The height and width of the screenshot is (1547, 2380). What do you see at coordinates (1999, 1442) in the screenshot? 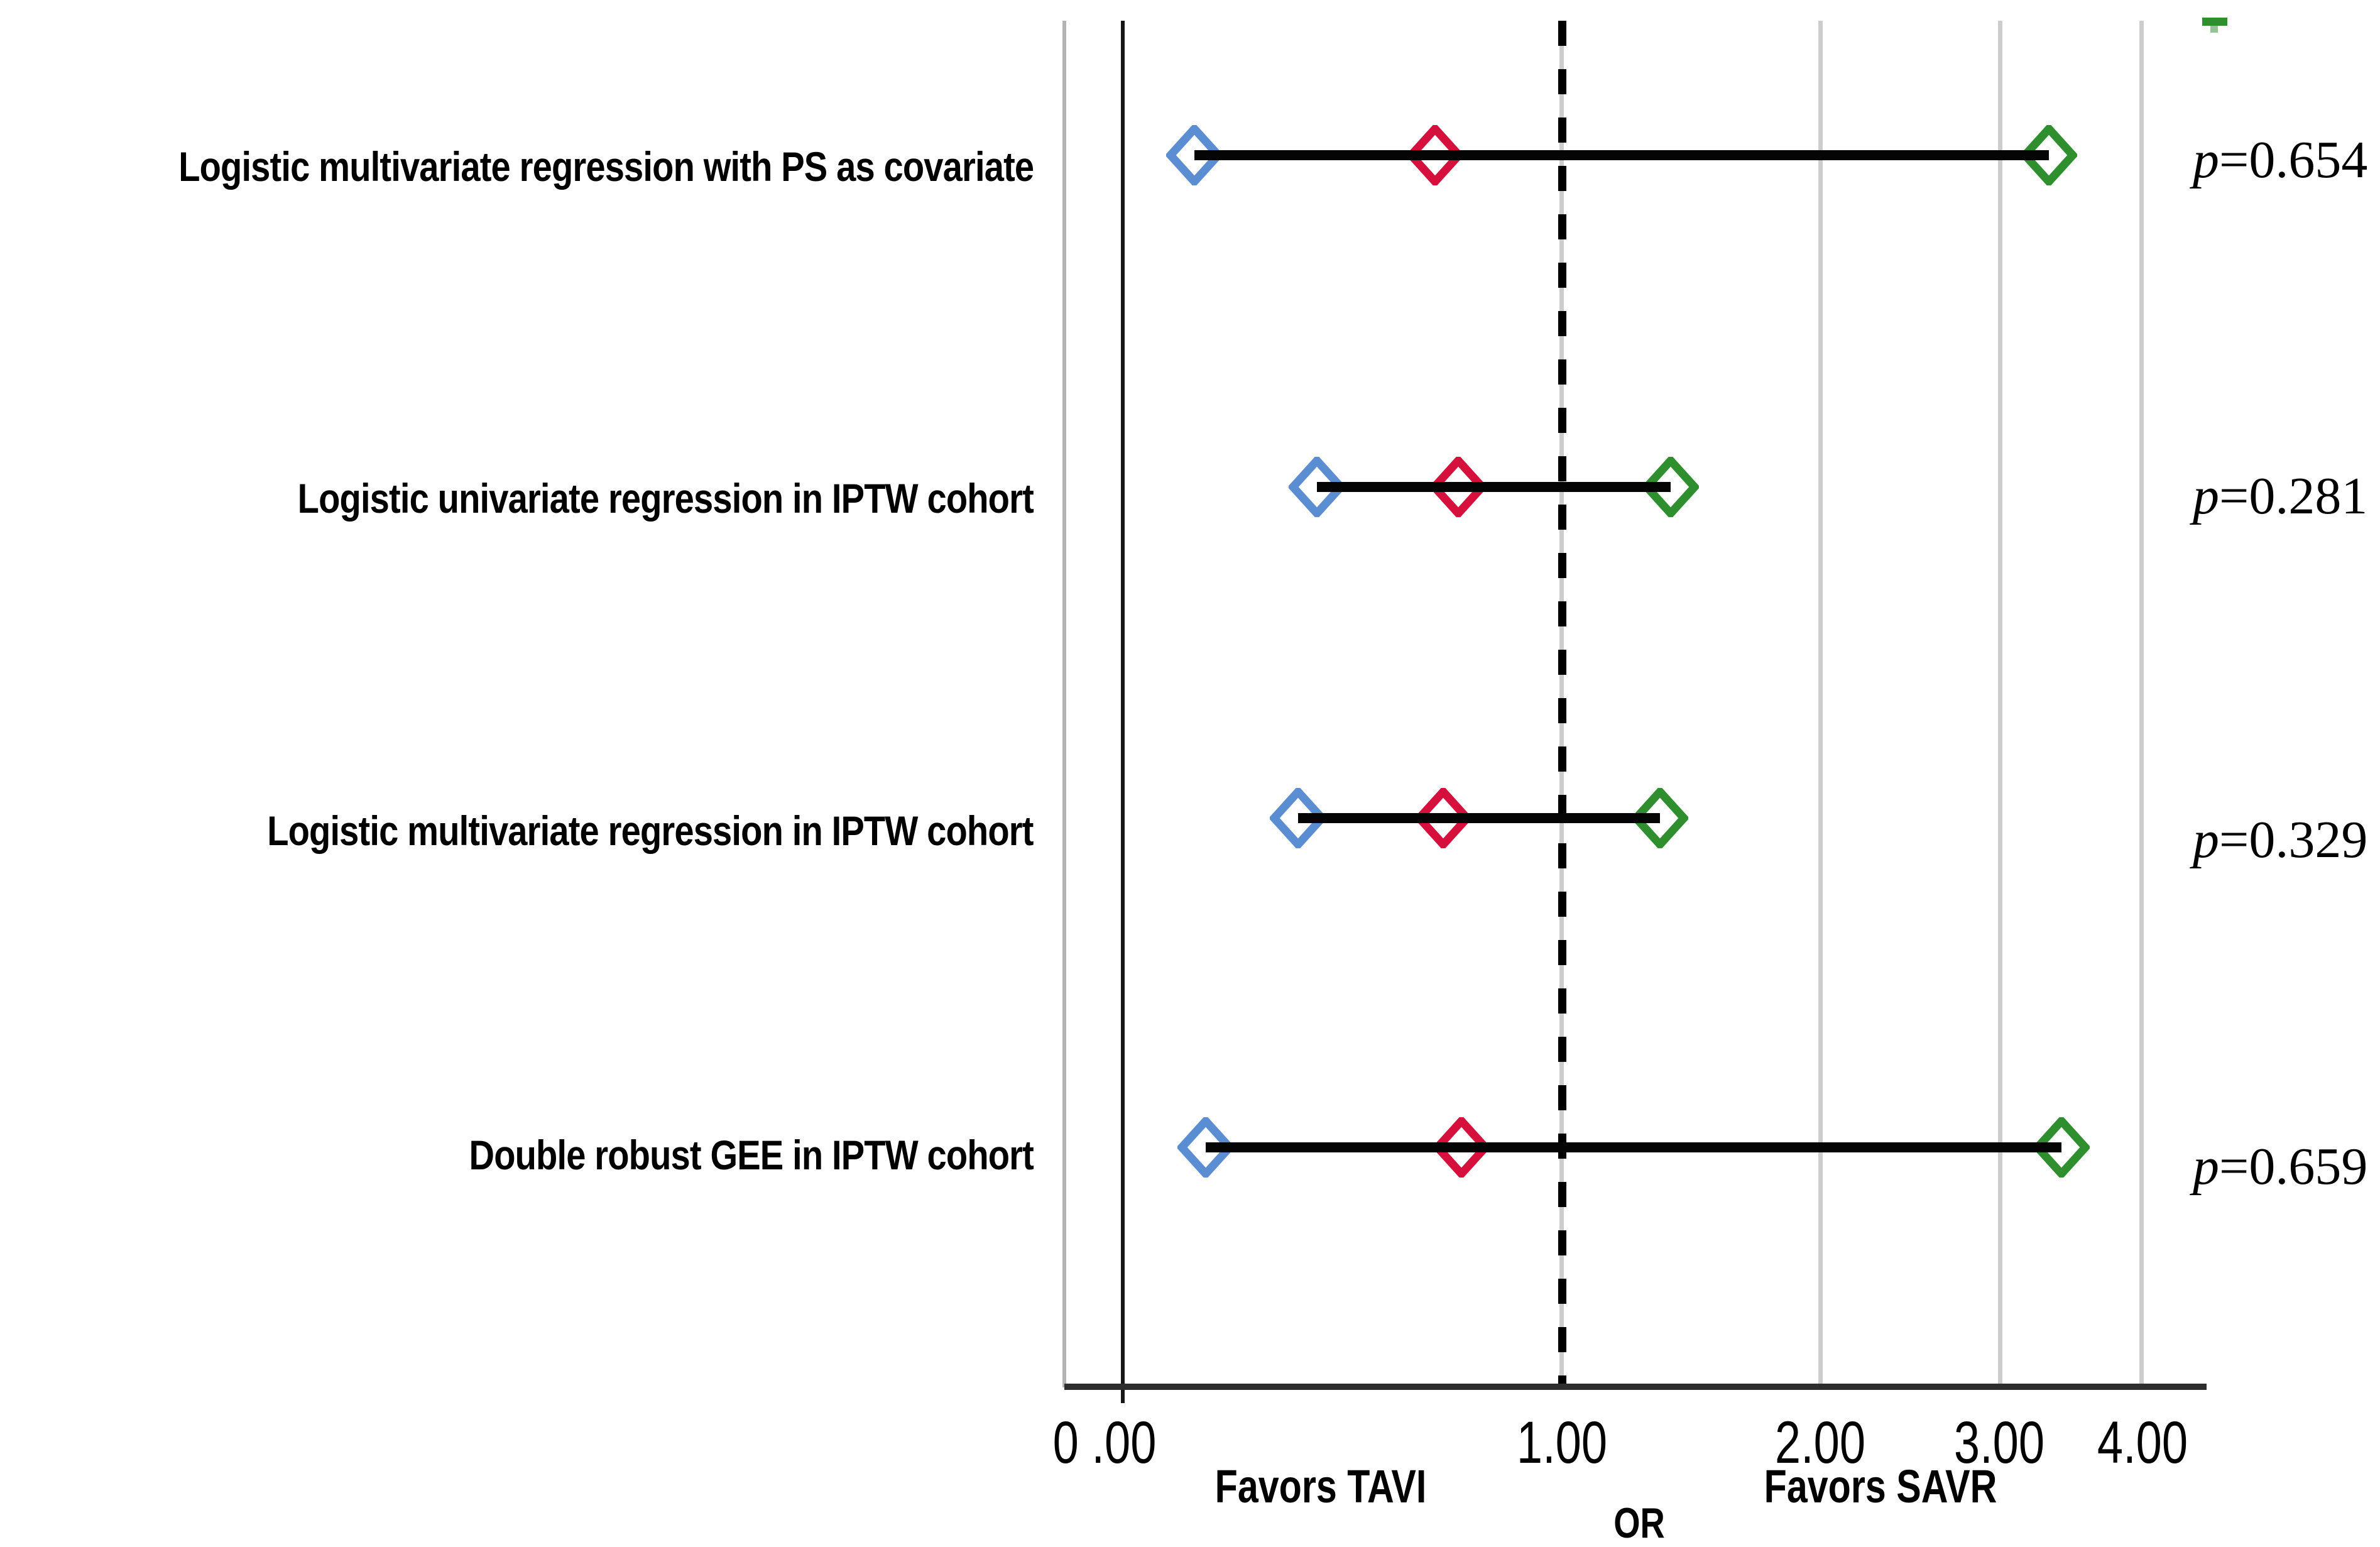
I see `x-tick-label: 3.00` at bounding box center [1999, 1442].